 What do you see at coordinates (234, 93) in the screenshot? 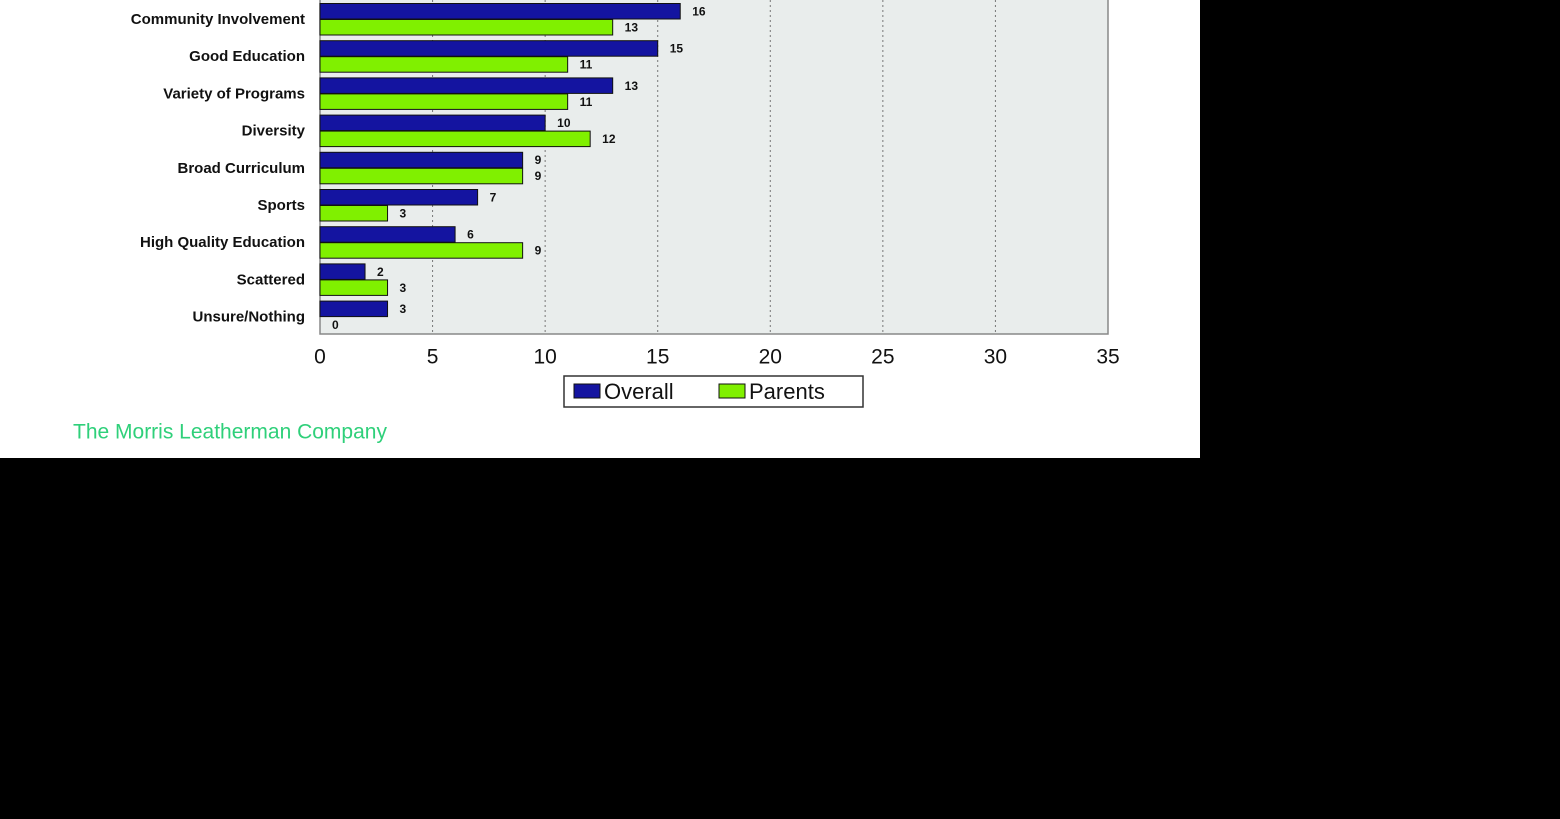
I see `y-tick-label: Variety of Programs` at bounding box center [234, 93].